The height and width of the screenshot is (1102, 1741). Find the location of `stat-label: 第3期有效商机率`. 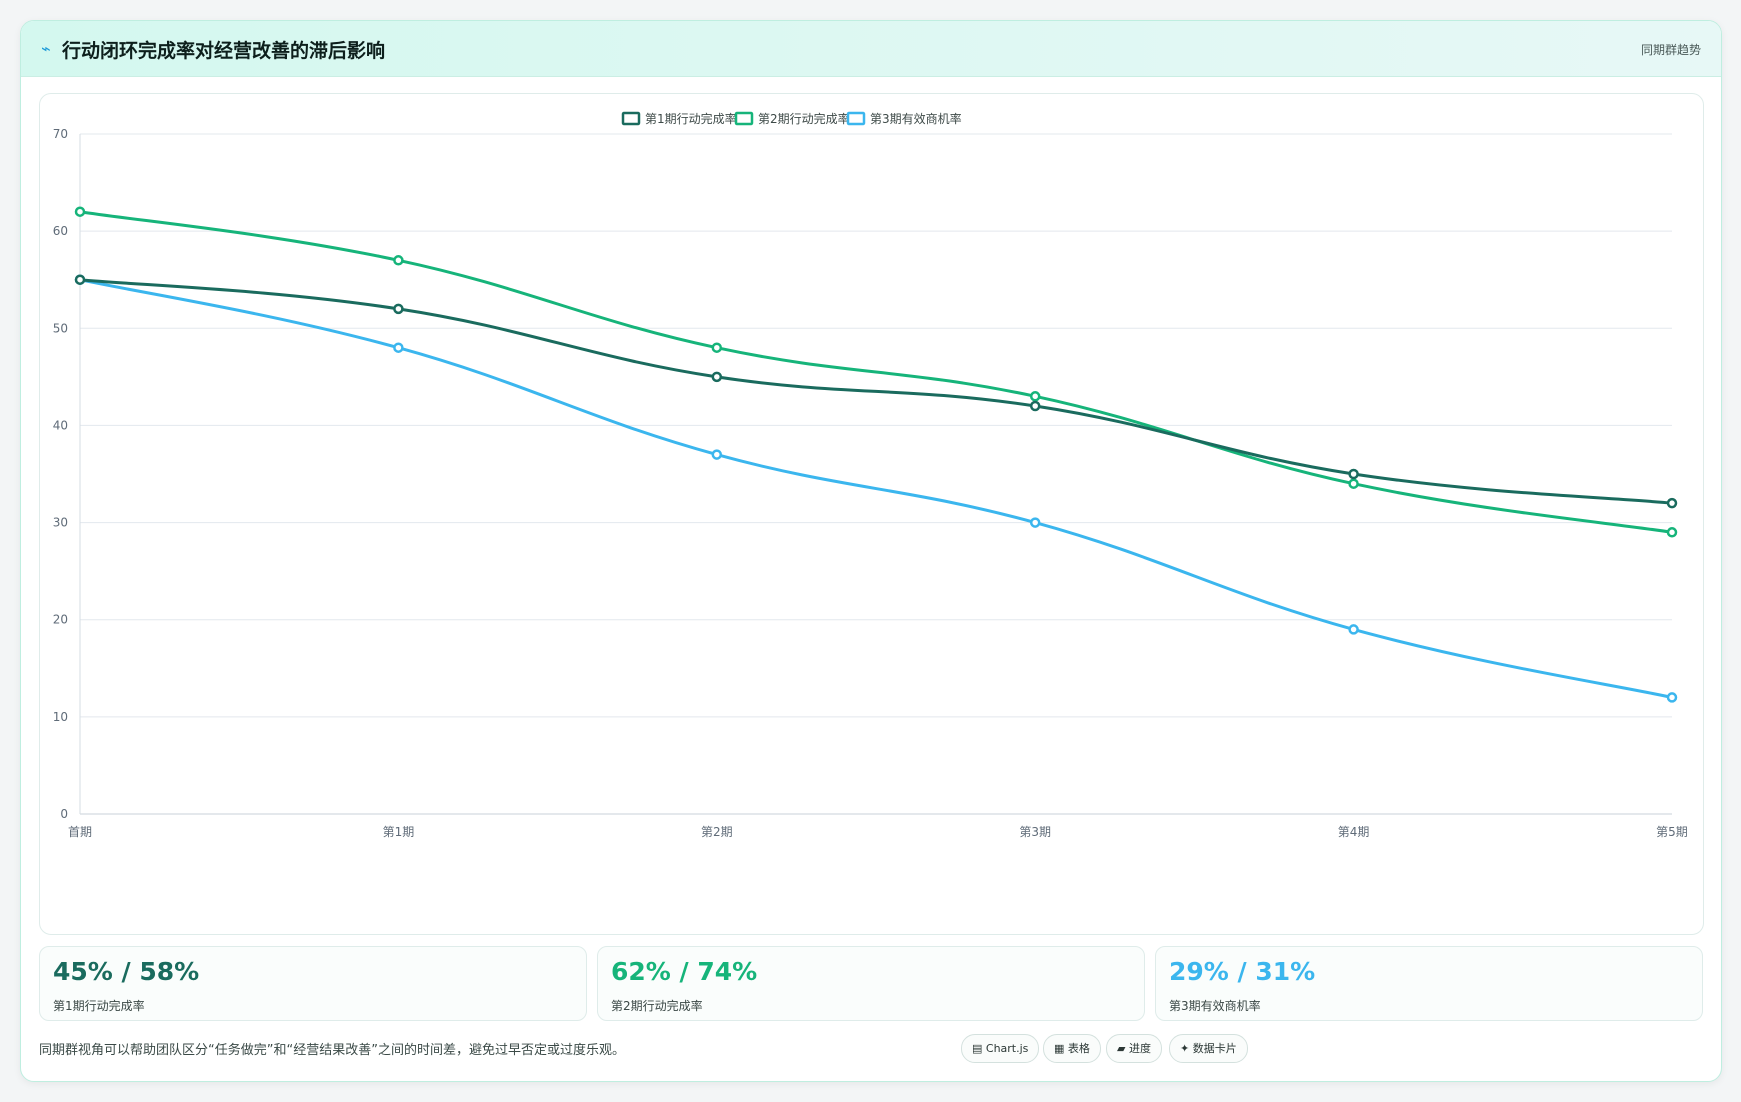

stat-label: 第3期有效商机率 is located at coordinates (1215, 1006).